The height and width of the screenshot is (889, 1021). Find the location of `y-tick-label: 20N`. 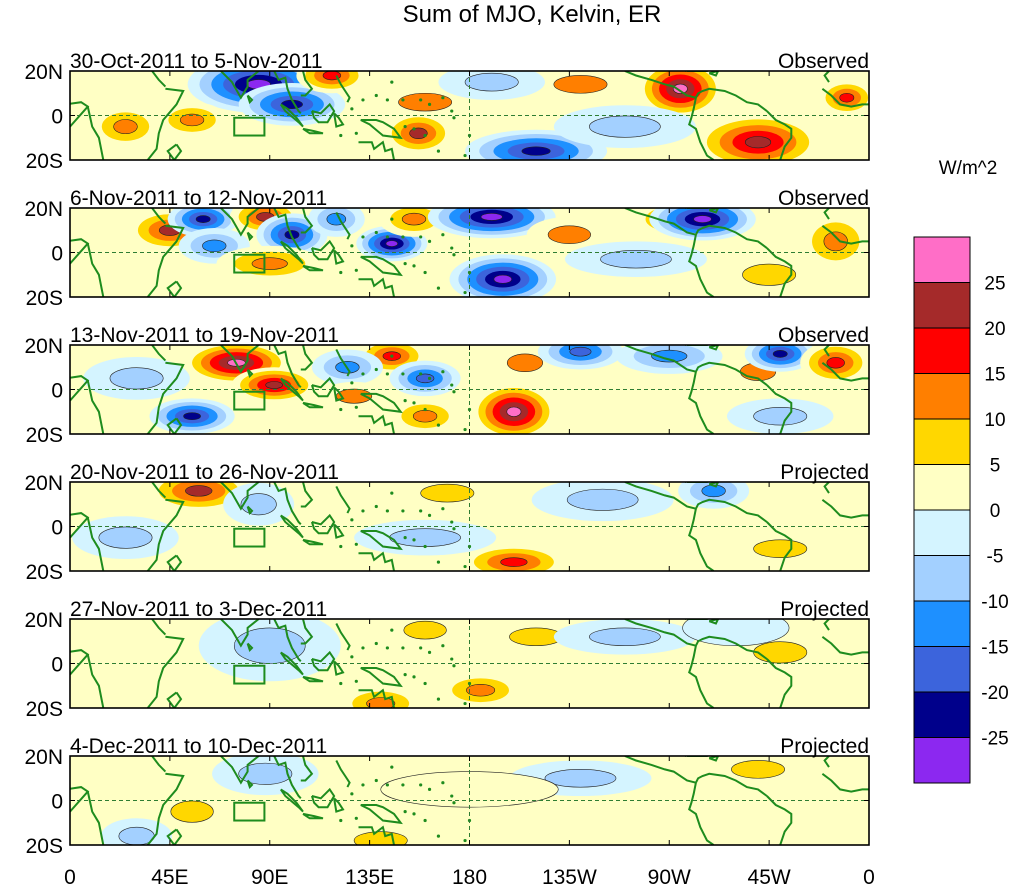

y-tick-label: 20N is located at coordinates (43, 346).